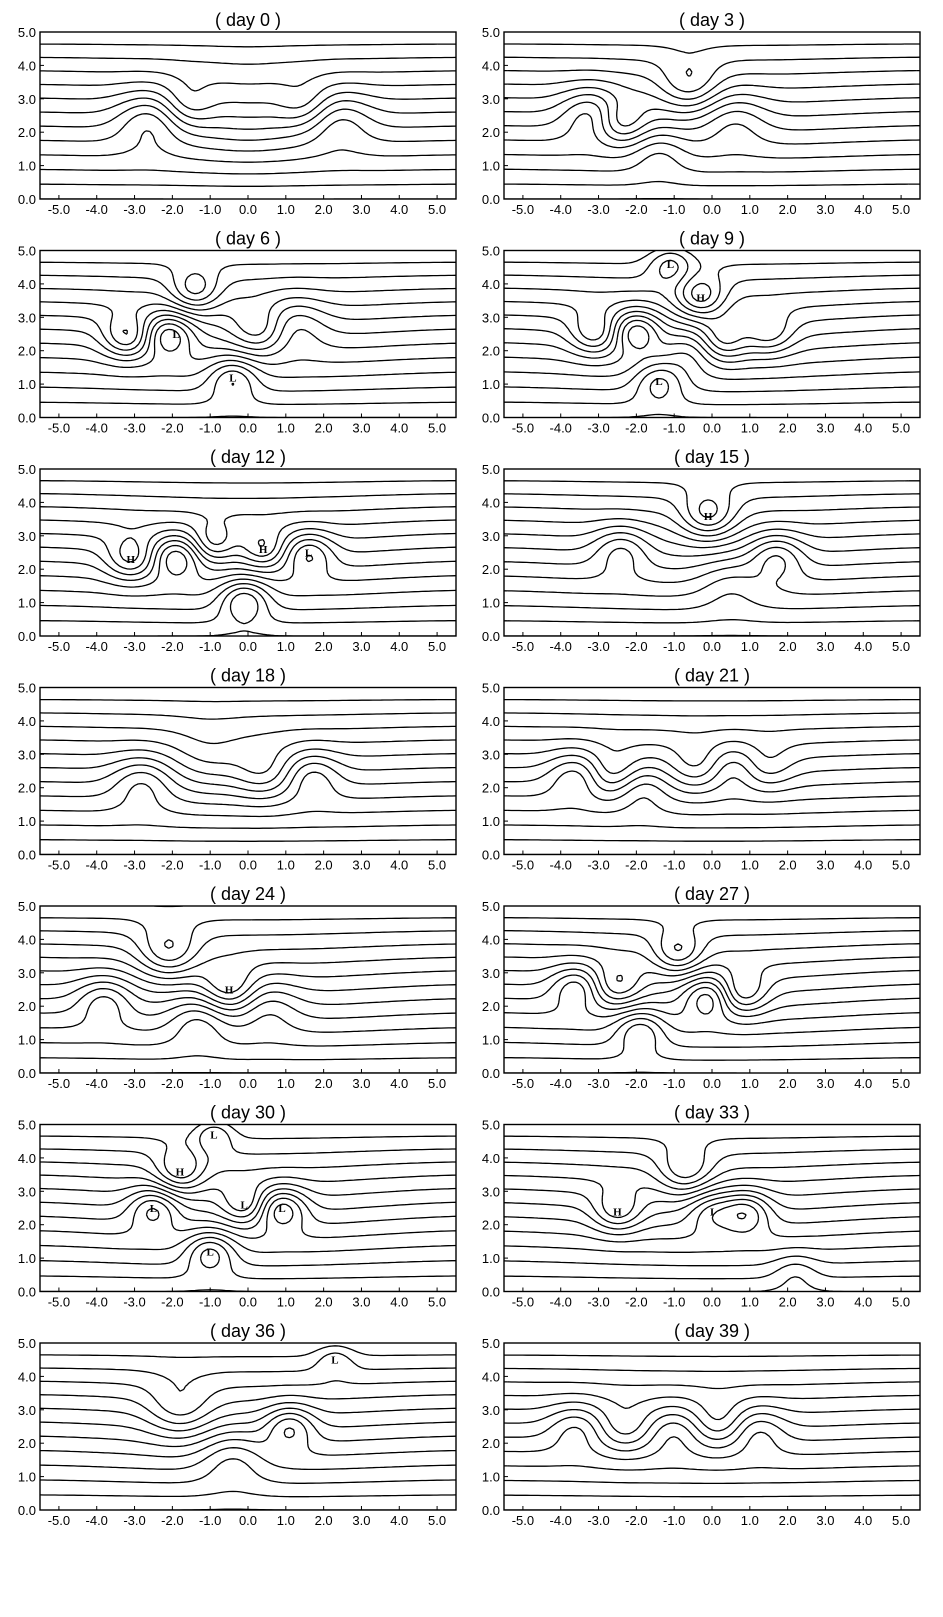 The image size is (943, 1617). Describe the element at coordinates (712, 457) in the screenshot. I see `panel-title: ( day 15 )` at that location.